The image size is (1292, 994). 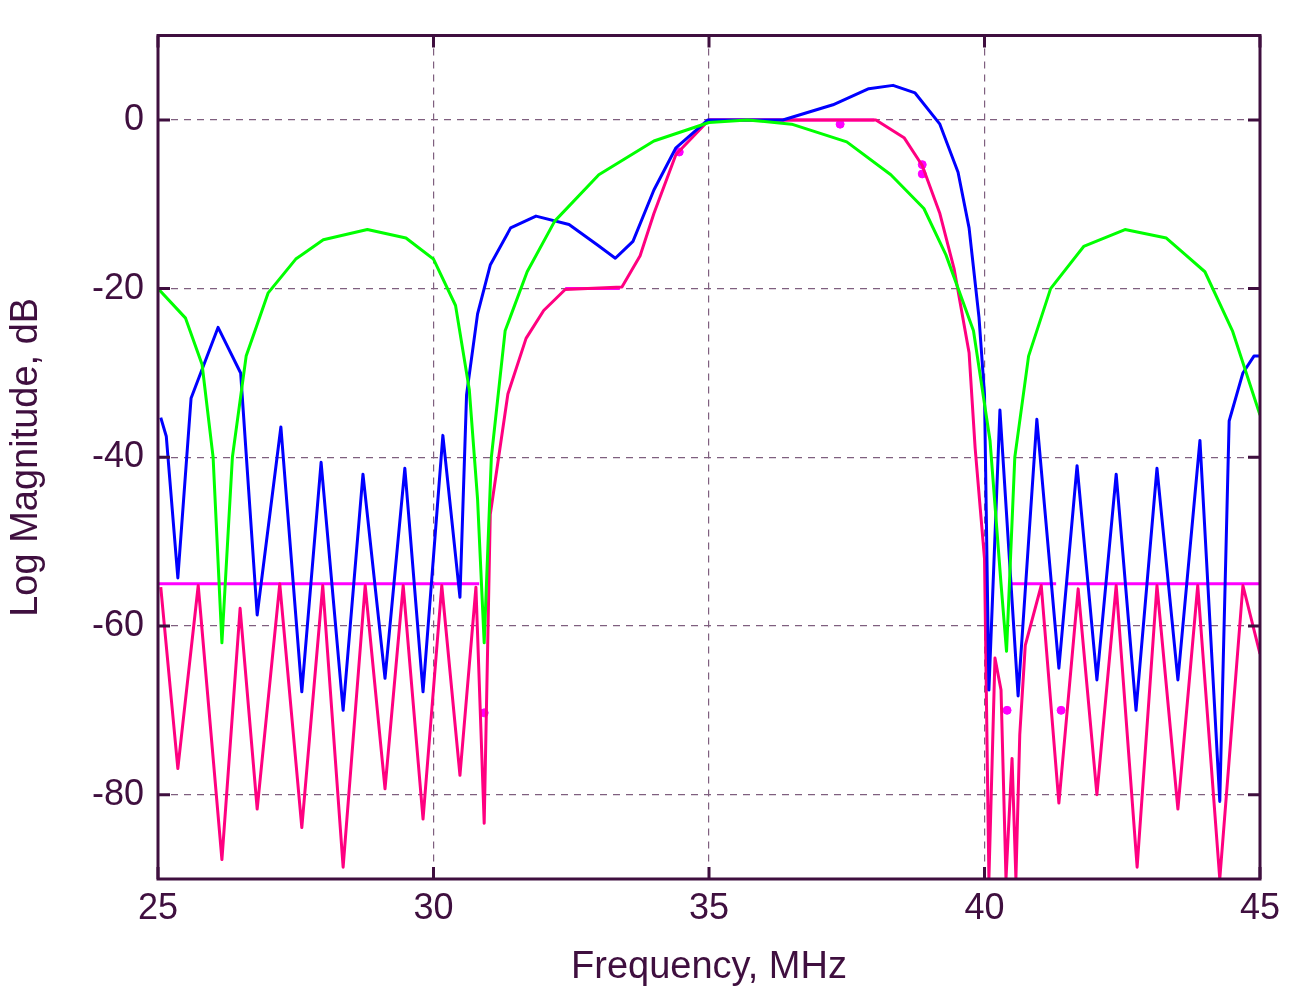 I want to click on x-tick-label: 30, so click(x=433, y=906).